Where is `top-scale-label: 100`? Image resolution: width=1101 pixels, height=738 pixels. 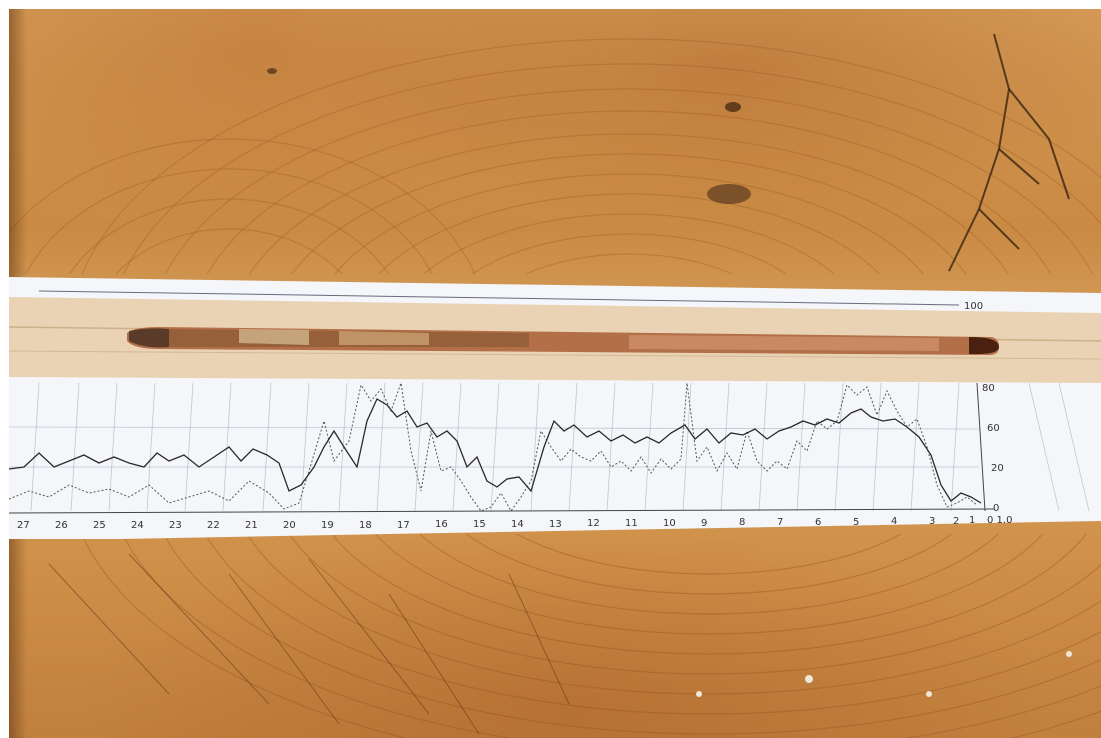
top-scale-label: 100 is located at coordinates (973, 306).